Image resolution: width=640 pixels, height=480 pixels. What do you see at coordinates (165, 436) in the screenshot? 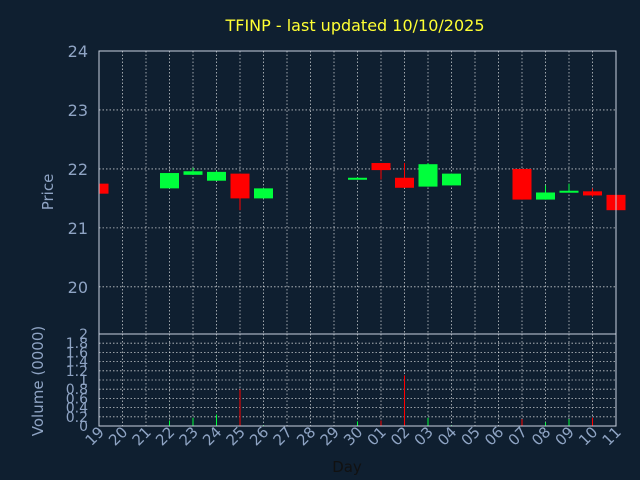
I see `x-tick-label: 22` at bounding box center [165, 436].